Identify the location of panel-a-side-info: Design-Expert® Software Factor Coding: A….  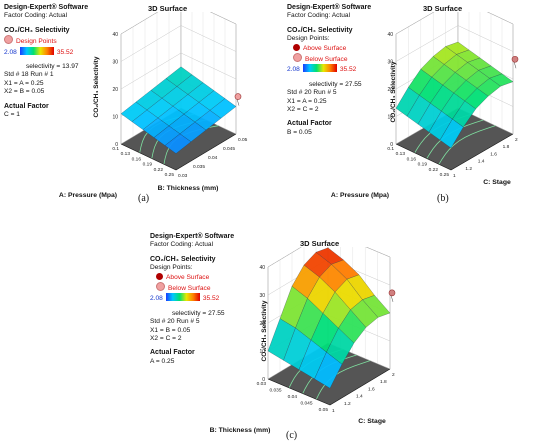
(50, 61).